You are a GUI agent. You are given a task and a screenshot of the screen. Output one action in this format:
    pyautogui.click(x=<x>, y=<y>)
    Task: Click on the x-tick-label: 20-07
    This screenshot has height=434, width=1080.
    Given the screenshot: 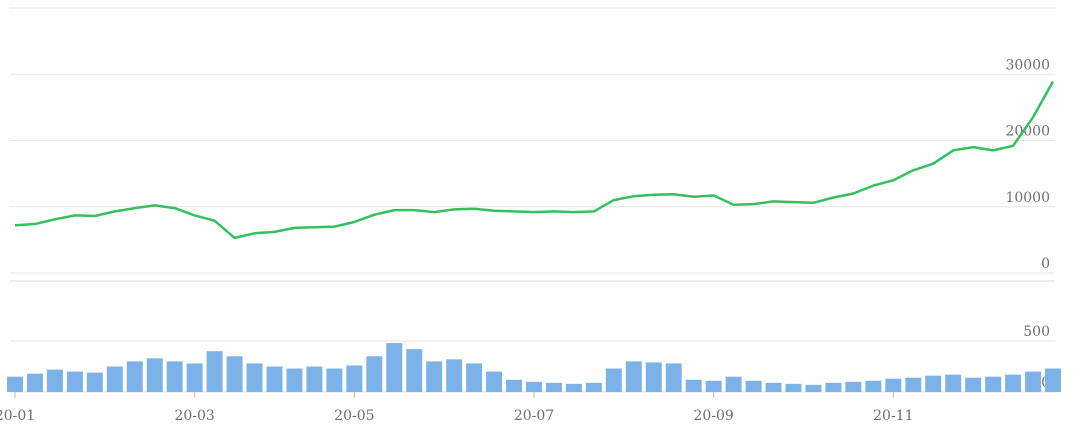 What is the action you would take?
    pyautogui.click(x=534, y=416)
    